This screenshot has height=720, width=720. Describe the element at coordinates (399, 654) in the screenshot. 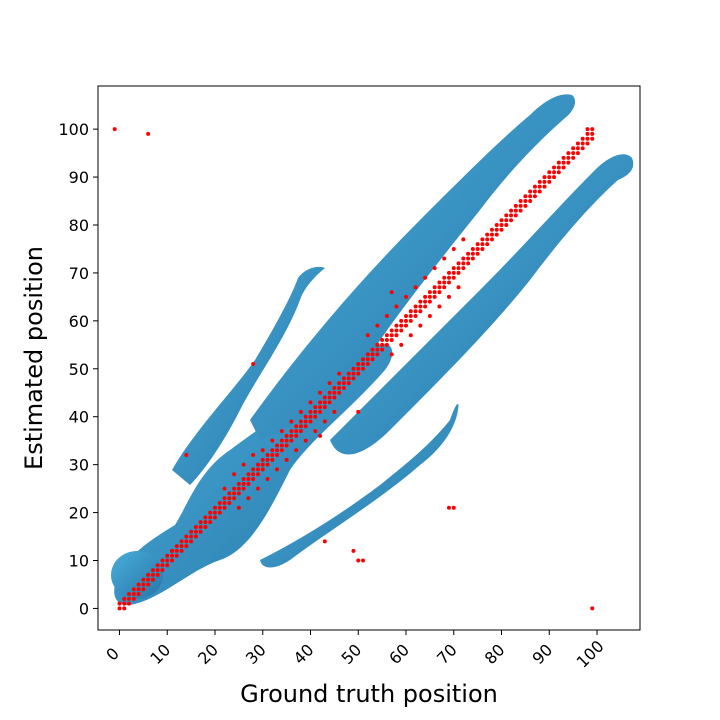

I see `x-tick-label: 60` at that location.